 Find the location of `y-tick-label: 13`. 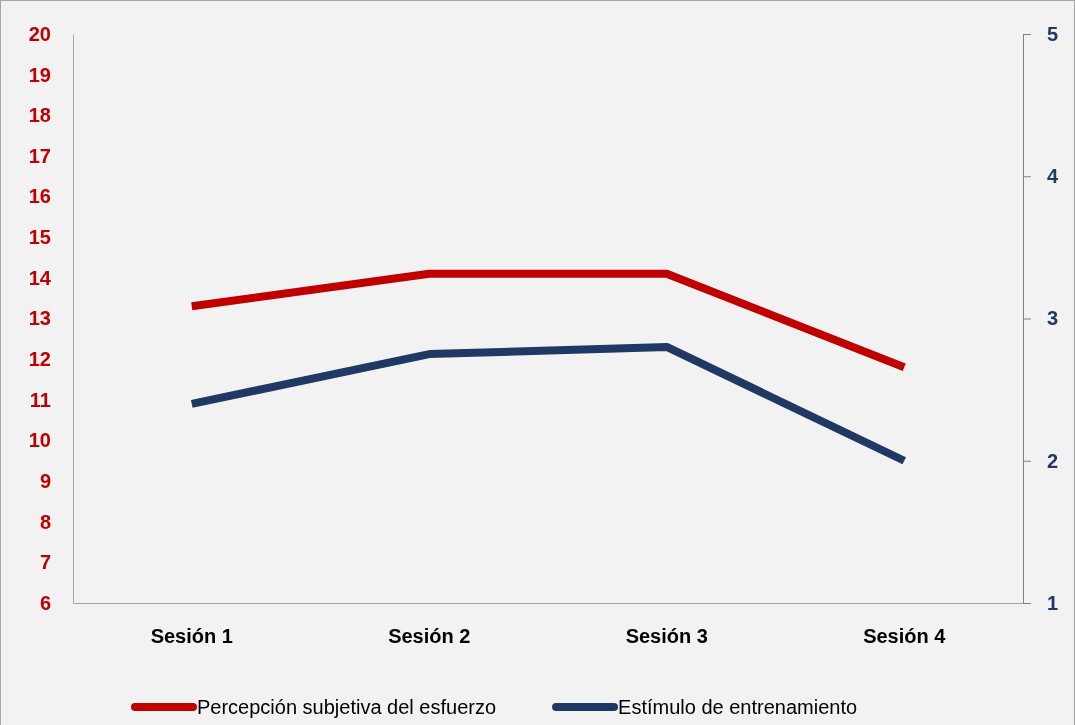

y-tick-label: 13 is located at coordinates (39, 318).